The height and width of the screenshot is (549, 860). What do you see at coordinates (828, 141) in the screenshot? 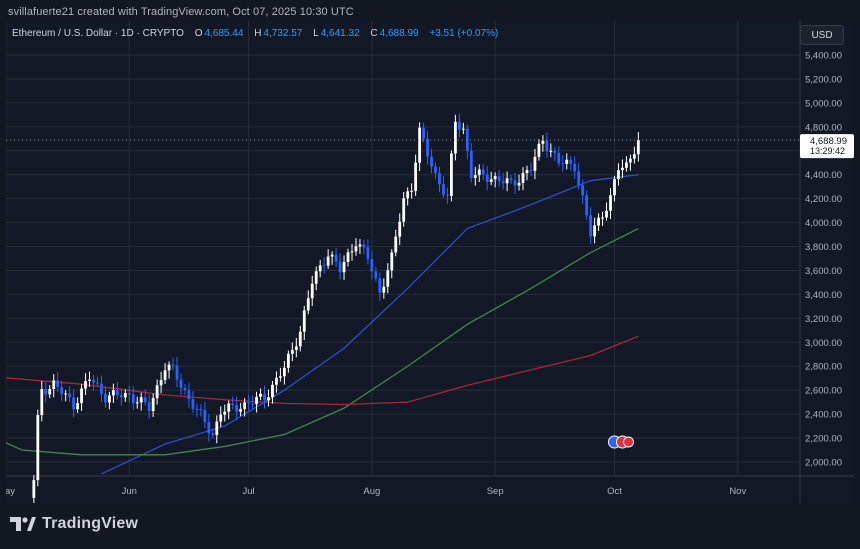
I see `last-price-value: 4,688.99` at bounding box center [828, 141].